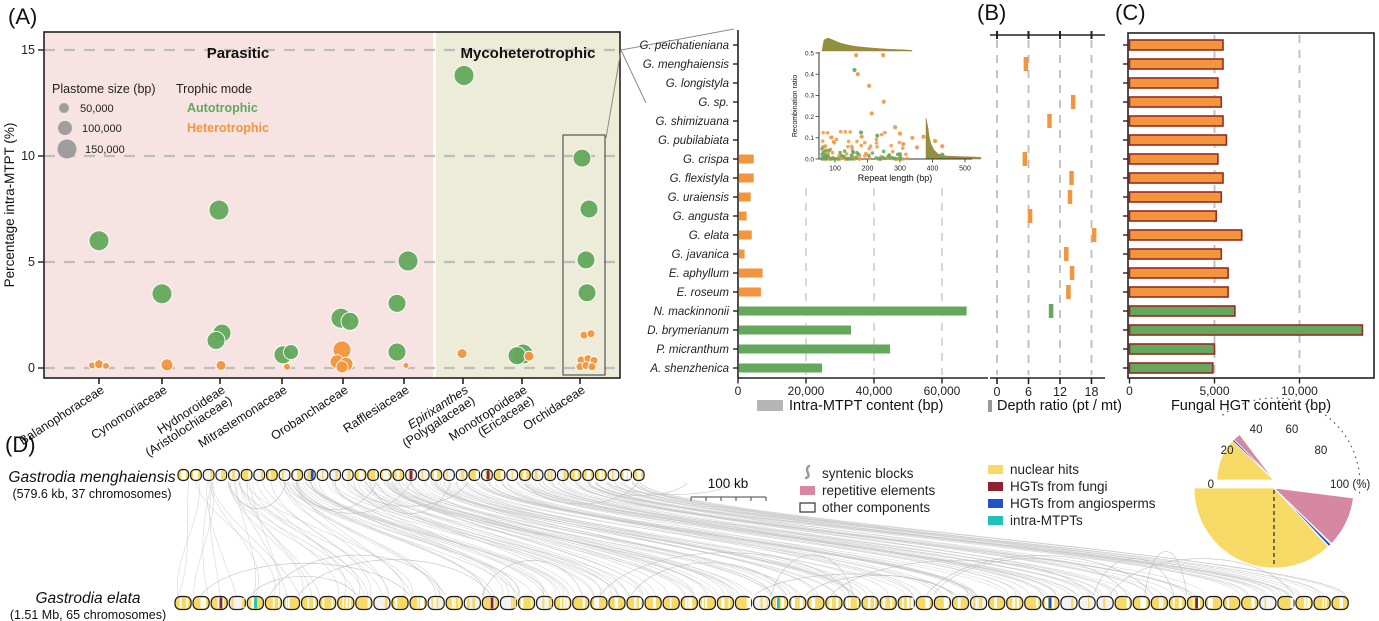 The image size is (1379, 621). What do you see at coordinates (1291, 440) in the screenshot?
I see `pie-reference-arc-upper` at bounding box center [1291, 440].